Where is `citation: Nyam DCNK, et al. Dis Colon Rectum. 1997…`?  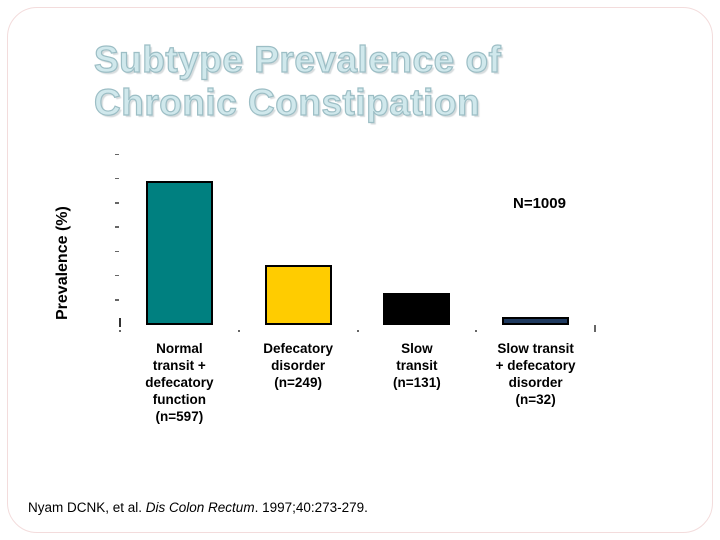 citation: Nyam DCNK, et al. Dis Colon Rectum. 1997… is located at coordinates (198, 507).